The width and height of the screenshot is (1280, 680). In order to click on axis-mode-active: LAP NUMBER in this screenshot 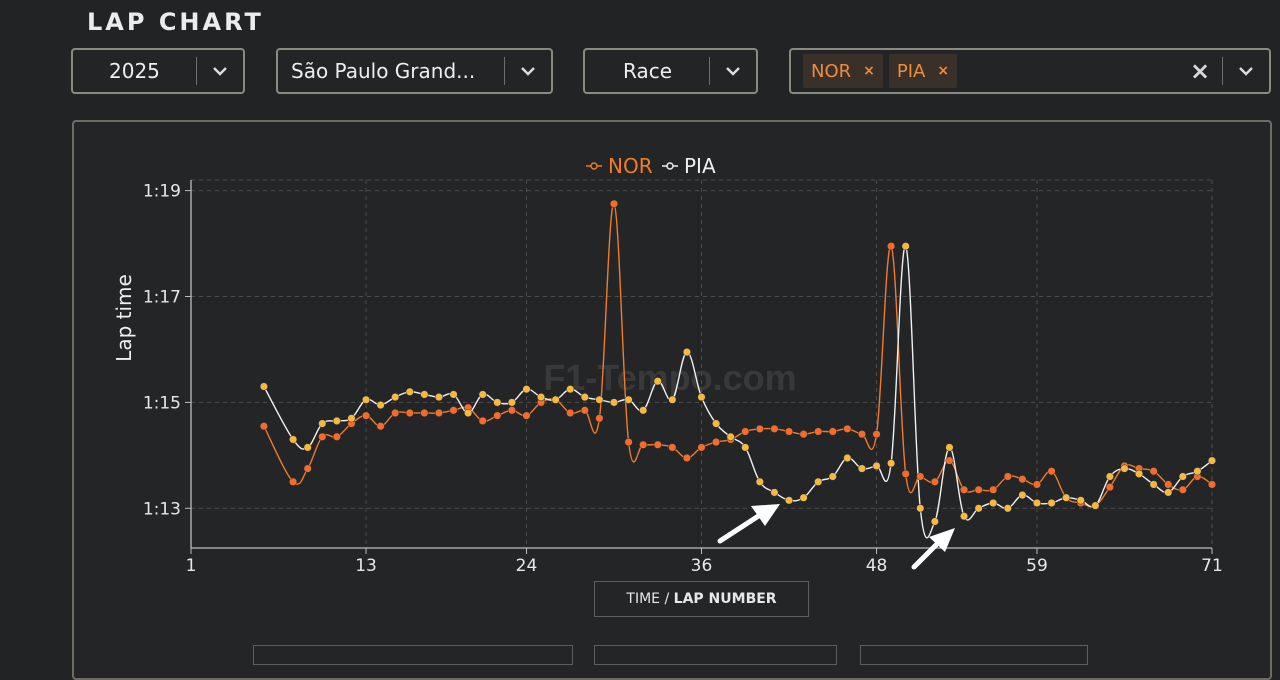, I will do `click(725, 599)`.